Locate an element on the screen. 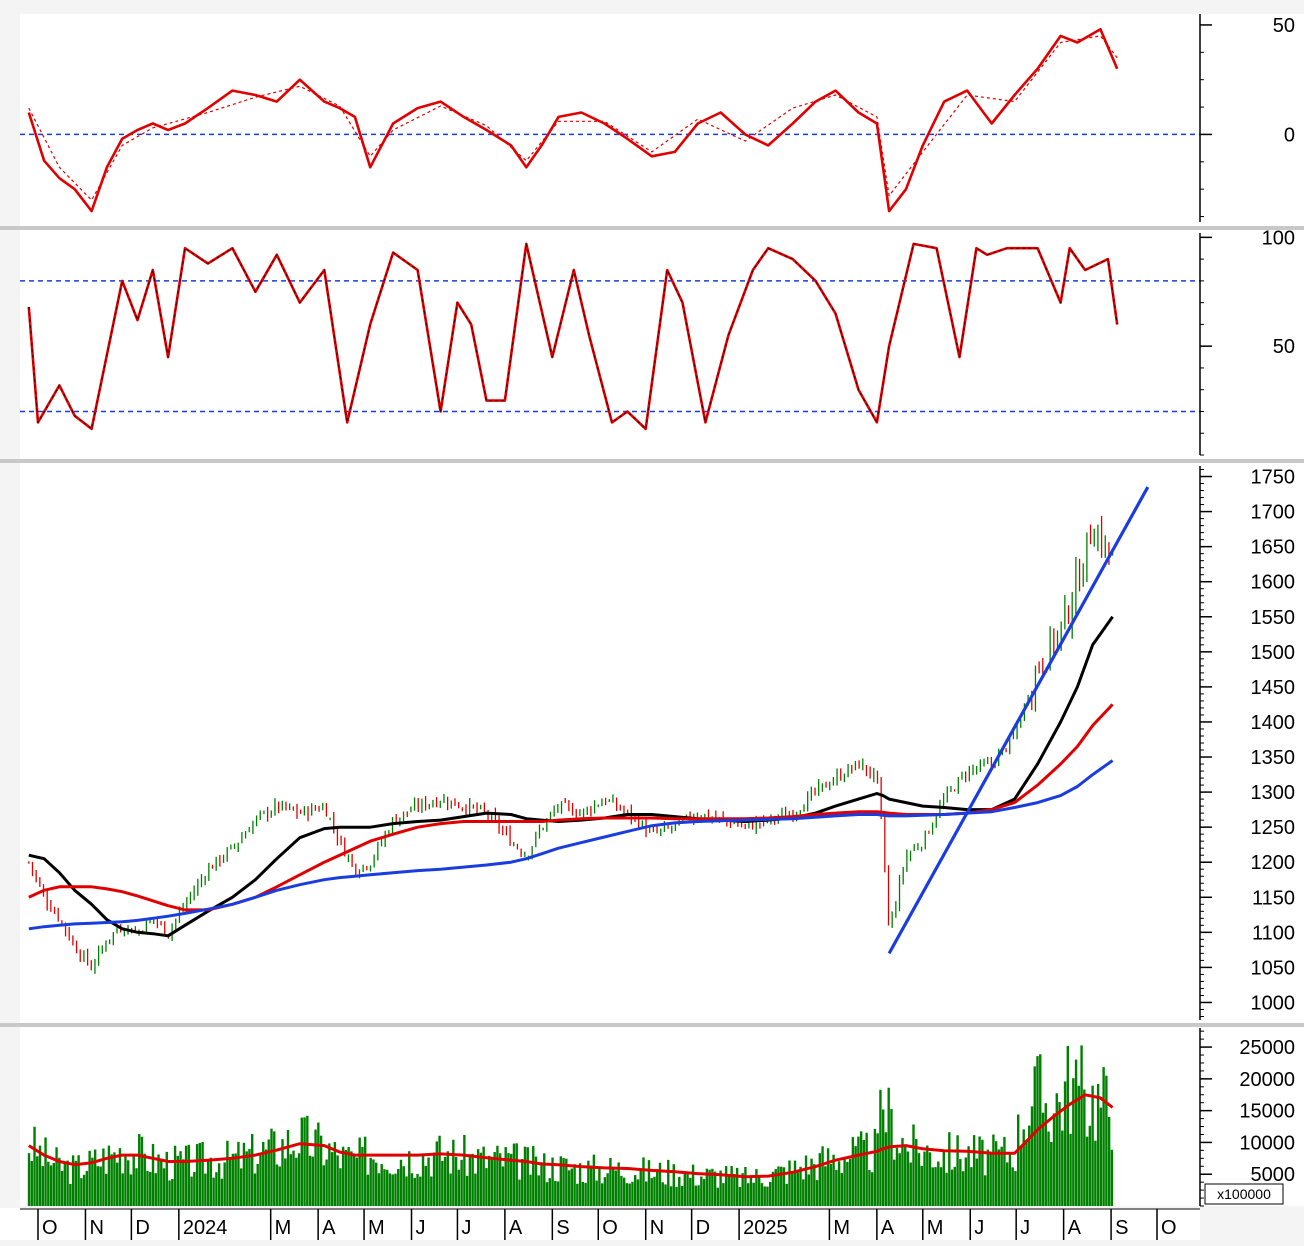 The height and width of the screenshot is (1246, 1304). axis-background is located at coordinates (1252, 610).